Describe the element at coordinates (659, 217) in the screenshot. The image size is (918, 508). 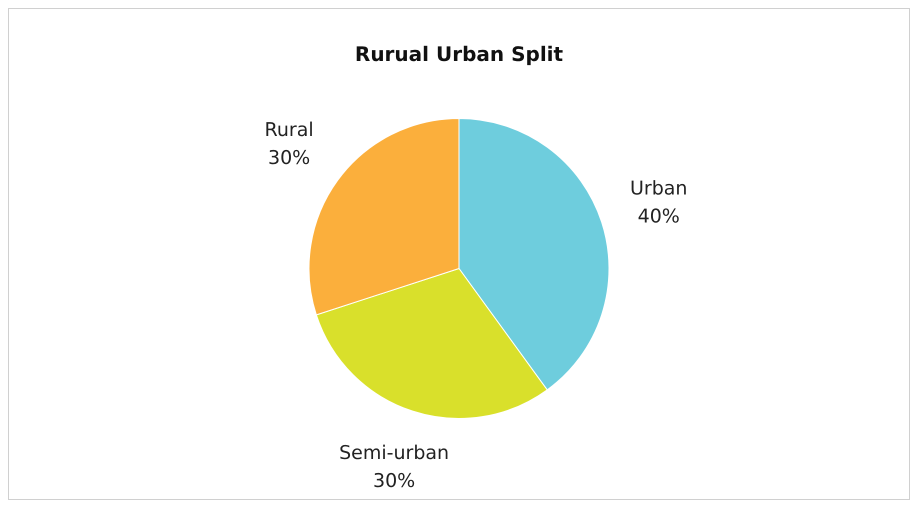
I see `data-label: 40%` at that location.